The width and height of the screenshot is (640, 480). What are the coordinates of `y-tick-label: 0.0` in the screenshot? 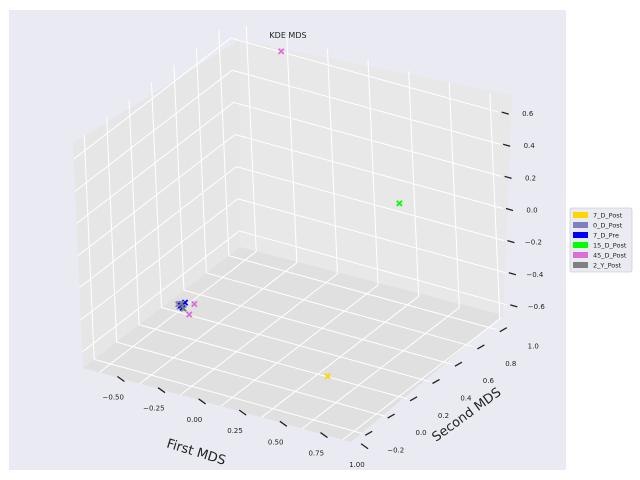 It's located at (421, 433).